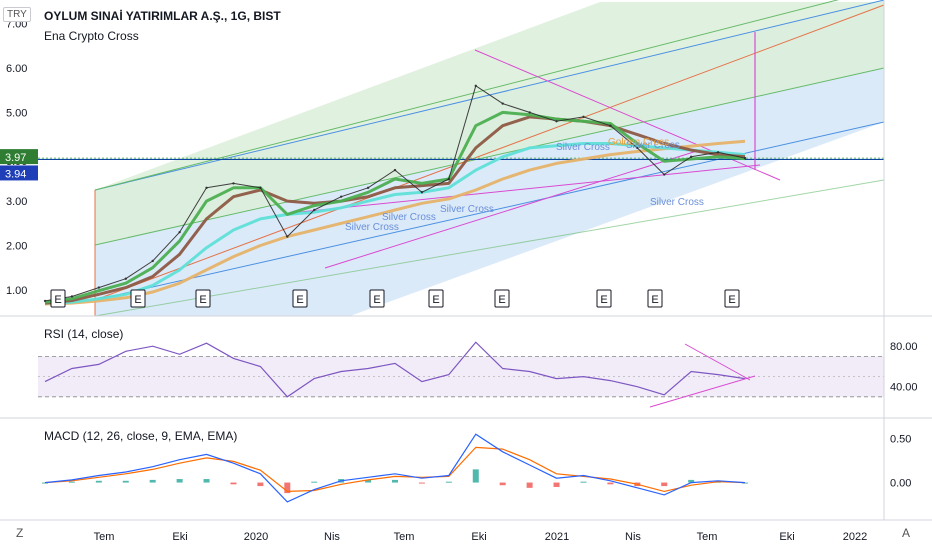 The image size is (932, 550). What do you see at coordinates (395, 369) in the screenshot?
I see `rsi-line` at bounding box center [395, 369].